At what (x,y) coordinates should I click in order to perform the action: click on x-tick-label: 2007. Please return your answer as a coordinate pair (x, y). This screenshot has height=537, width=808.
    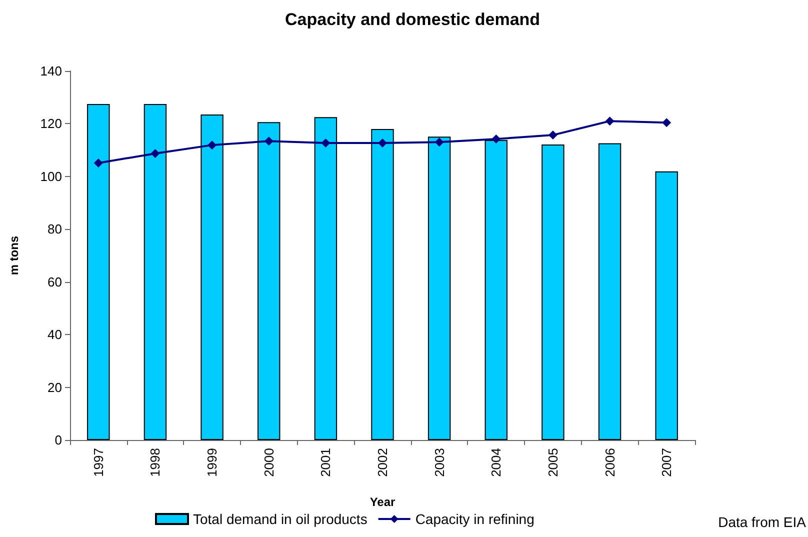
    Looking at the image, I should click on (666, 462).